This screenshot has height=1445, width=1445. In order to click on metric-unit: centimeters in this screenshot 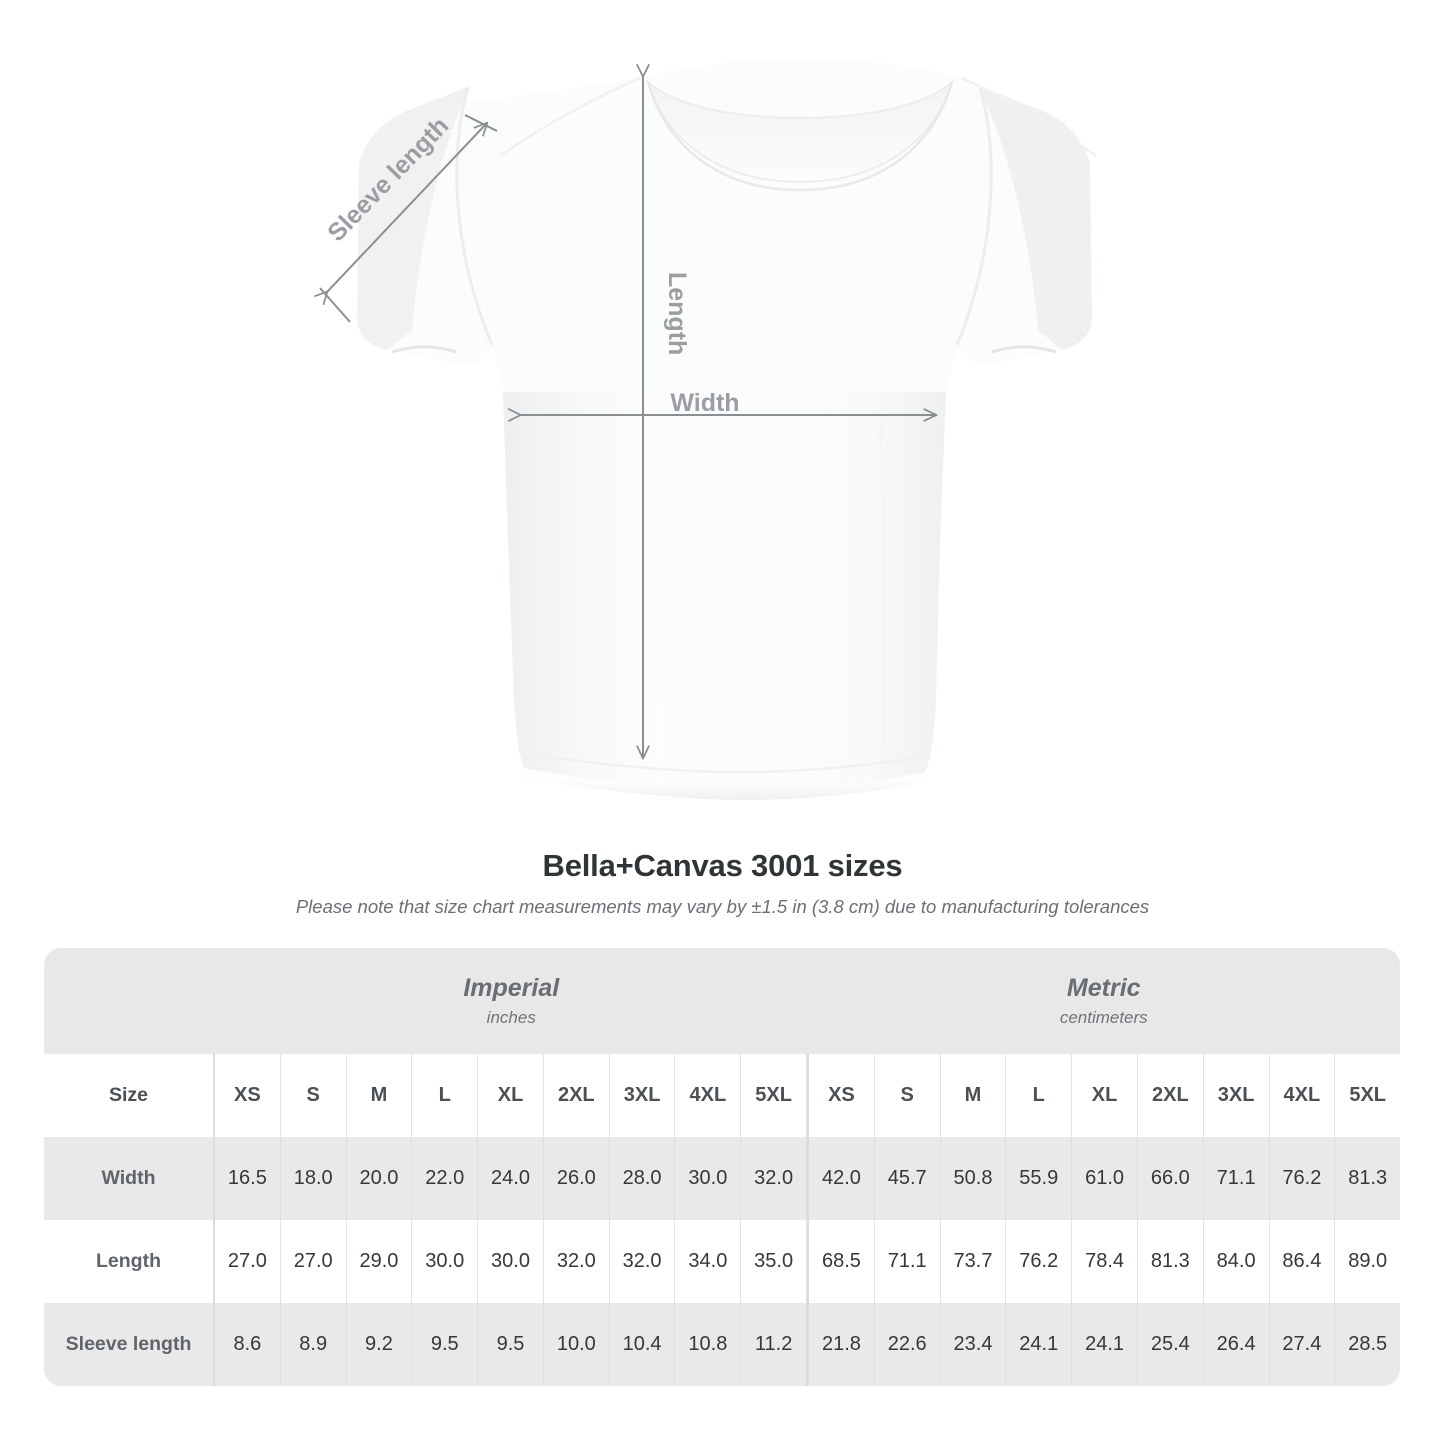, I will do `click(1103, 1017)`.